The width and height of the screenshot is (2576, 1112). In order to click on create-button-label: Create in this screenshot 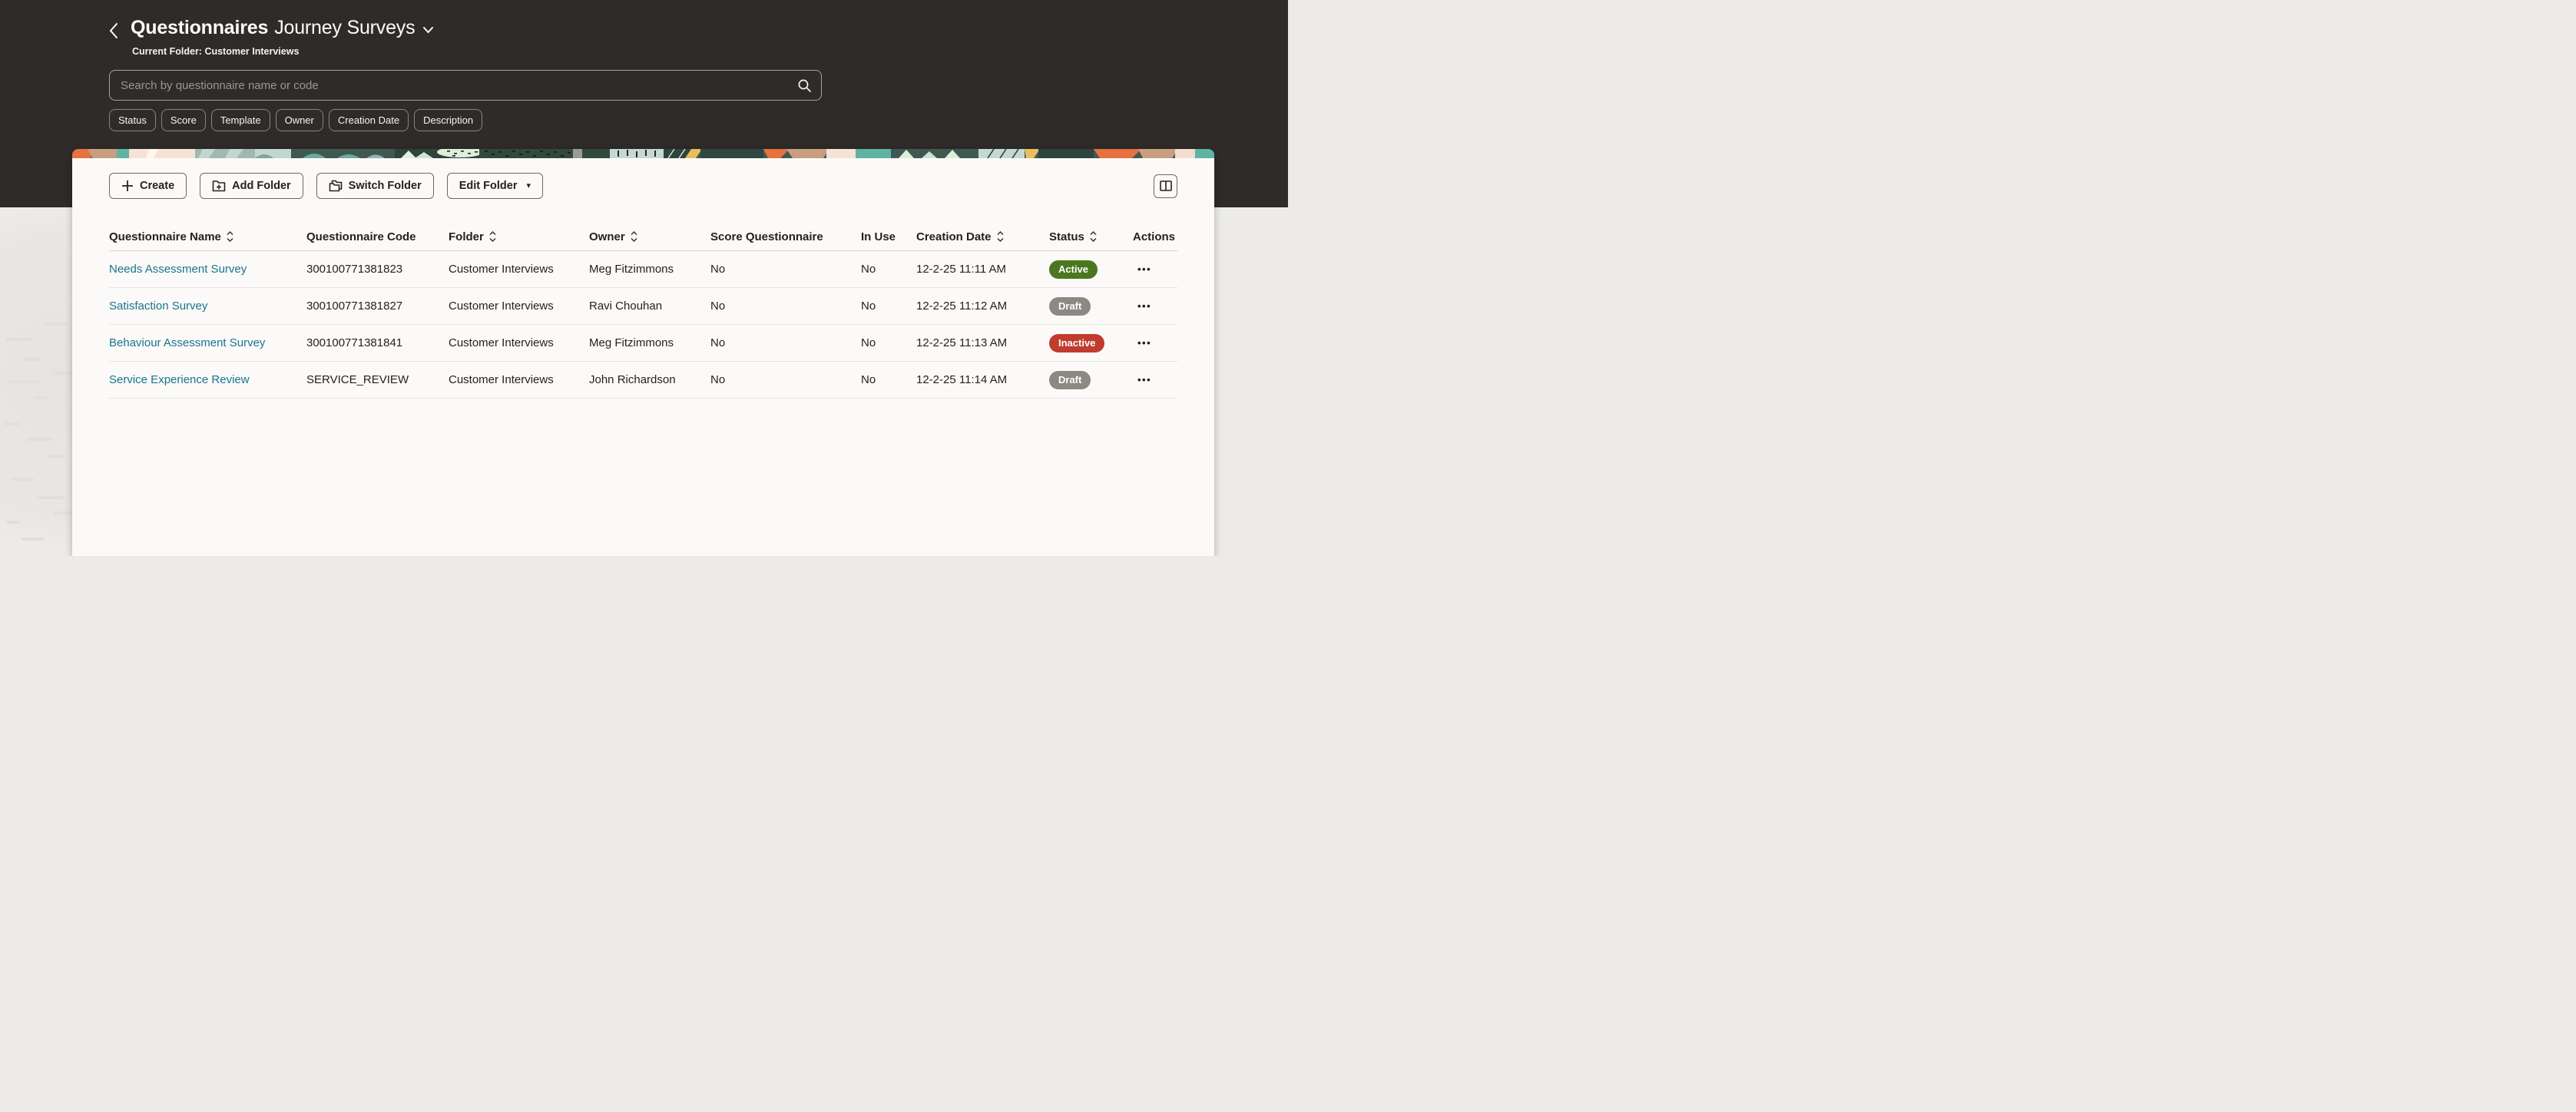, I will do `click(158, 186)`.